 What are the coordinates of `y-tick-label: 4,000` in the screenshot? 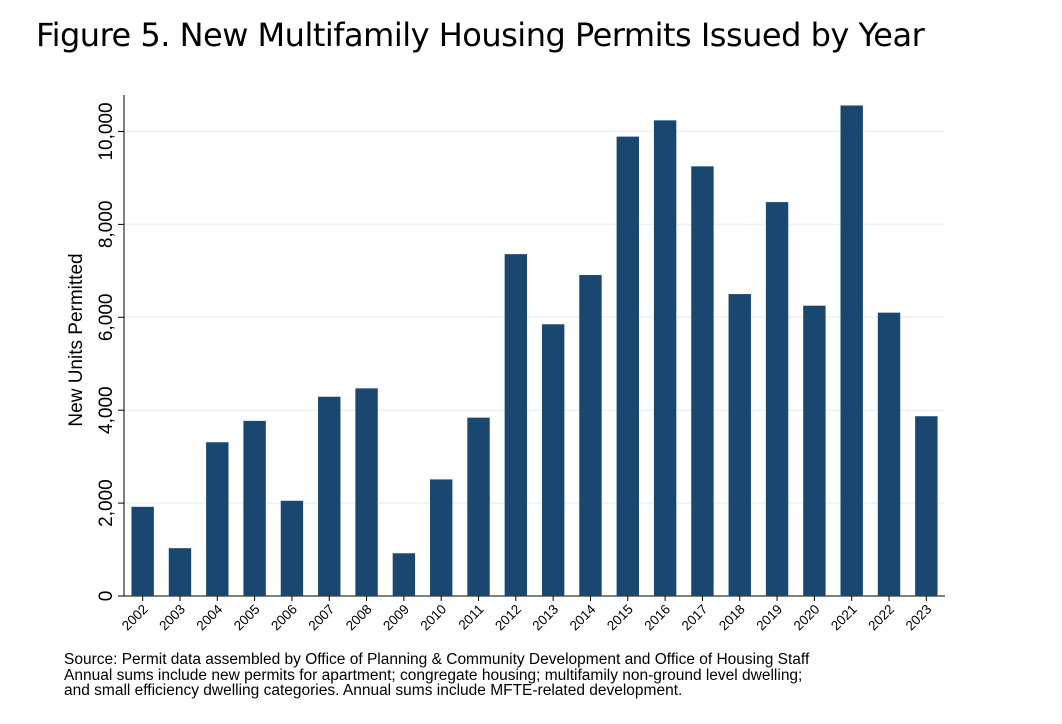 It's located at (106, 410).